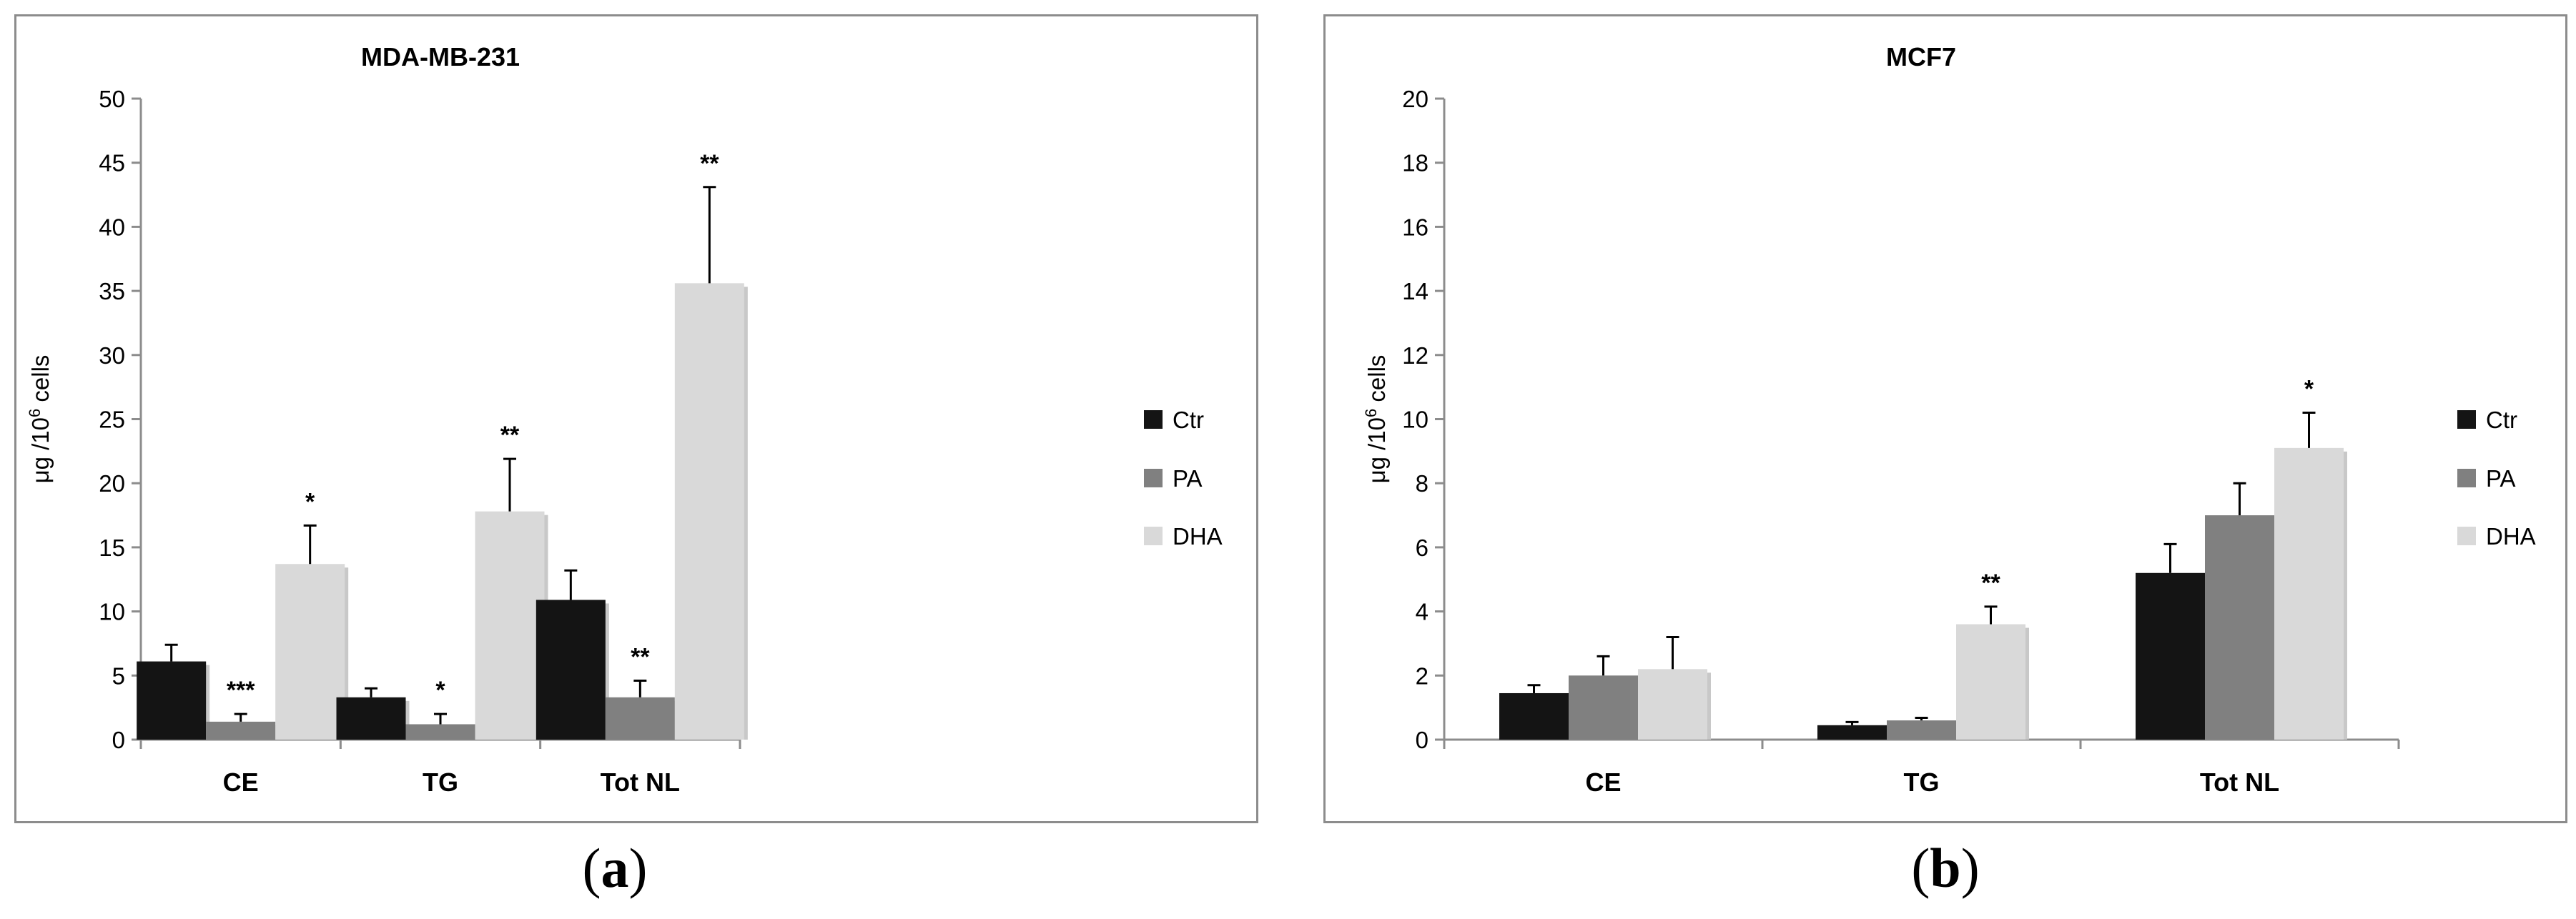 This screenshot has height=919, width=2576. Describe the element at coordinates (1422, 675) in the screenshot. I see `y-tick-label: 2` at that location.